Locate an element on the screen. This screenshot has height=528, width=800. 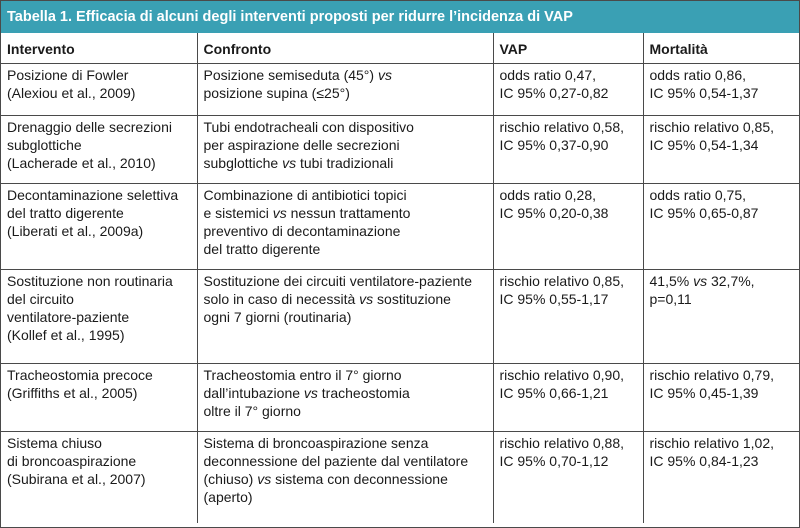
cell-mortalita: rischio relativo 0,79, IC 95% 0,45-1,39 is located at coordinates (720, 397).